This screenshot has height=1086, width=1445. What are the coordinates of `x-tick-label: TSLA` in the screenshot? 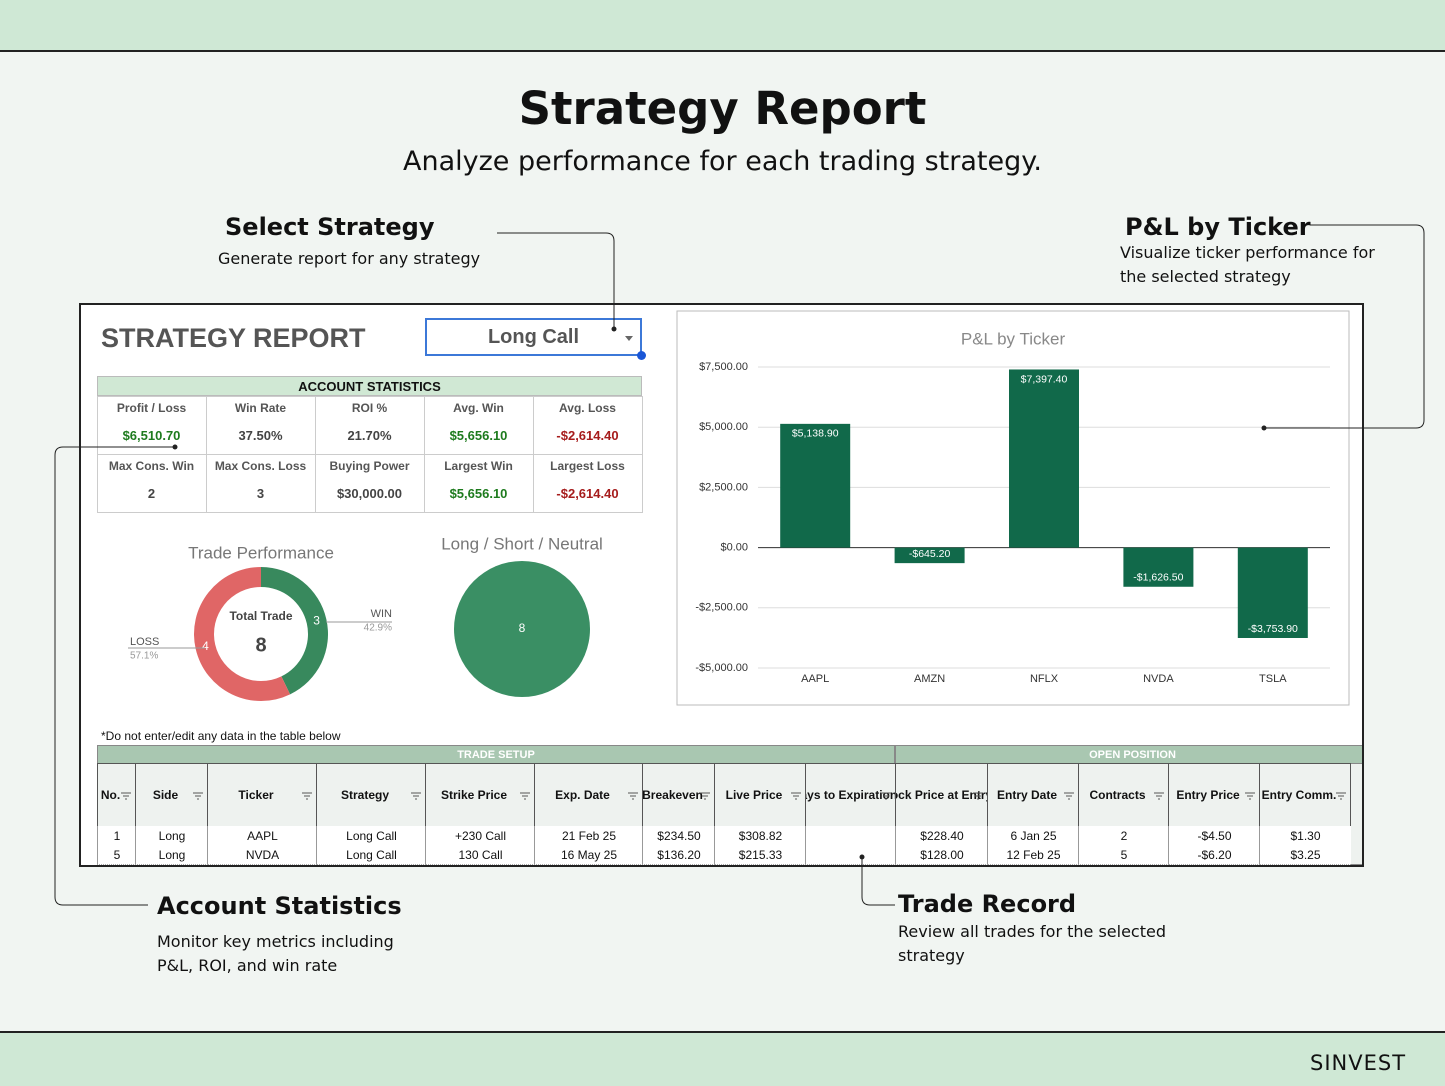 It's located at (1273, 679).